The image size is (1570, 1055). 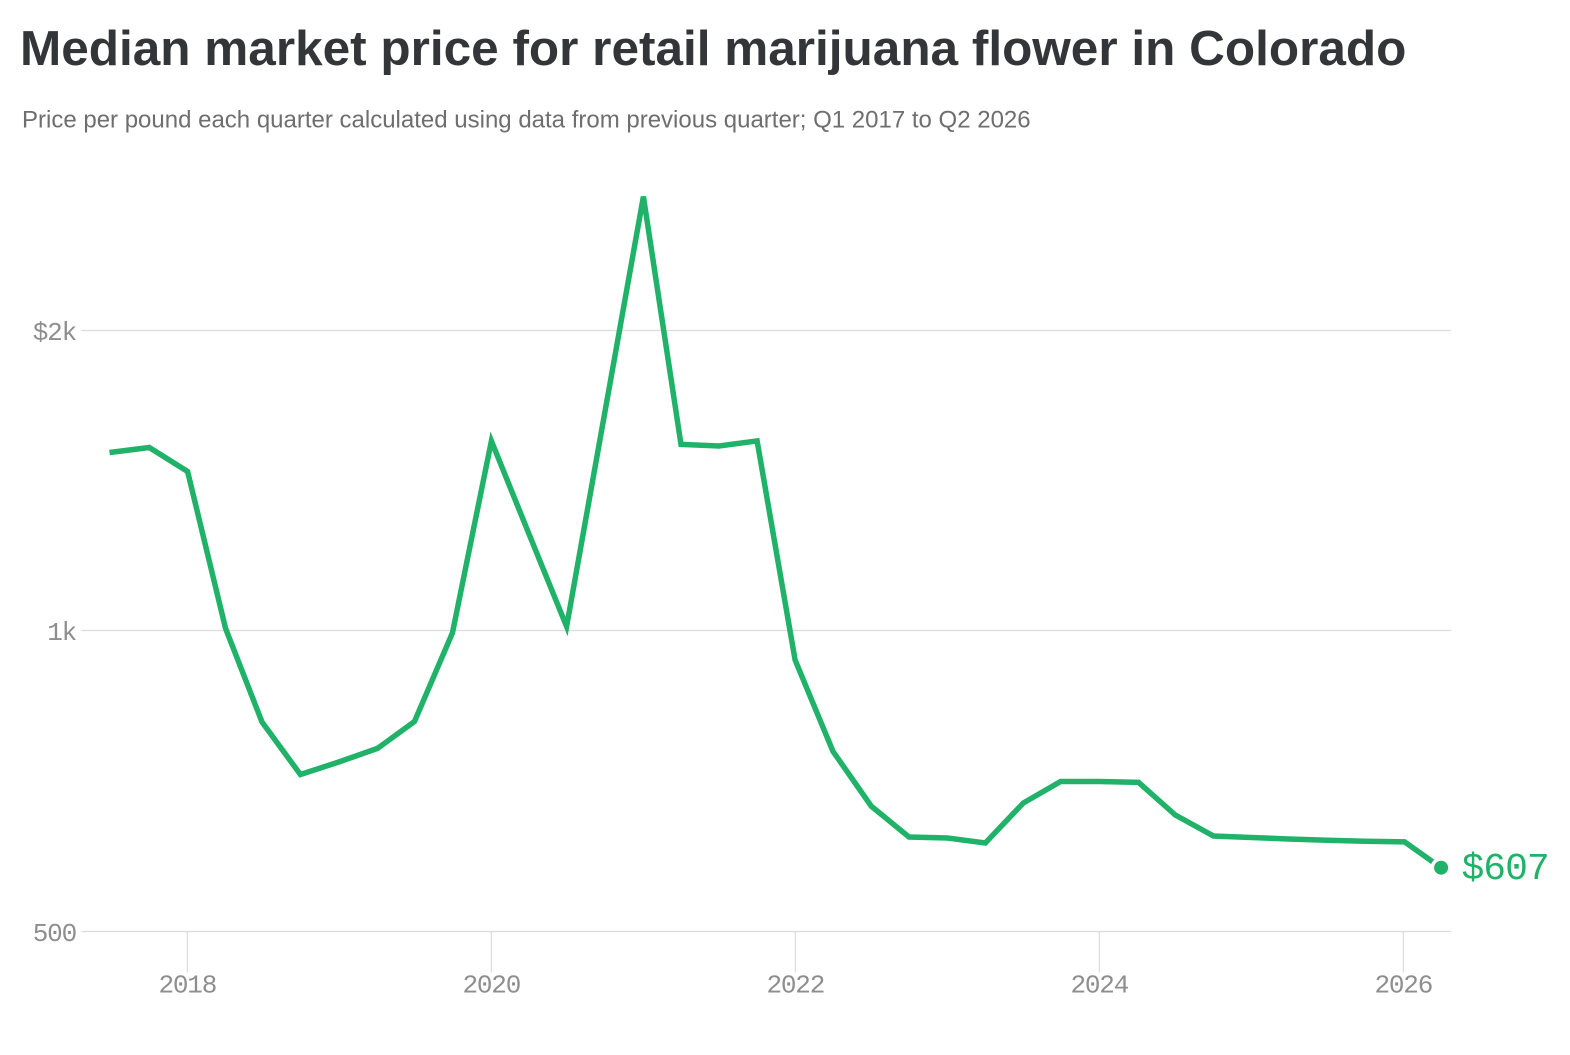 I want to click on svg-text: 2018, so click(x=187, y=986).